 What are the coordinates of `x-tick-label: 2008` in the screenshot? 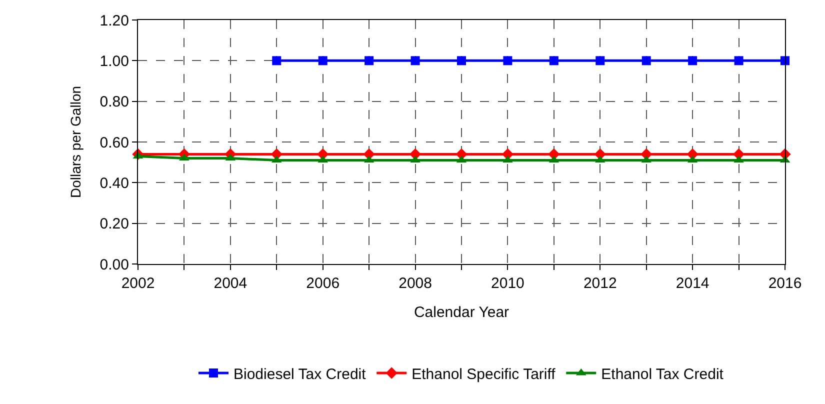 It's located at (415, 283).